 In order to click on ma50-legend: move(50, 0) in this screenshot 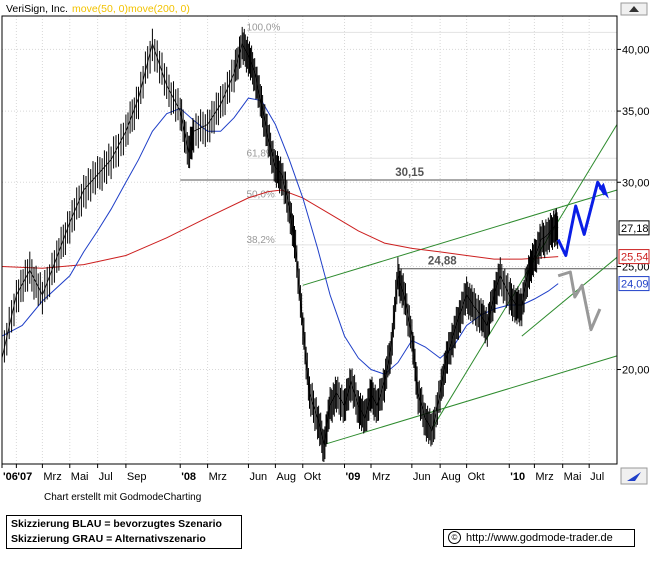, I will do `click(100, 9)`.